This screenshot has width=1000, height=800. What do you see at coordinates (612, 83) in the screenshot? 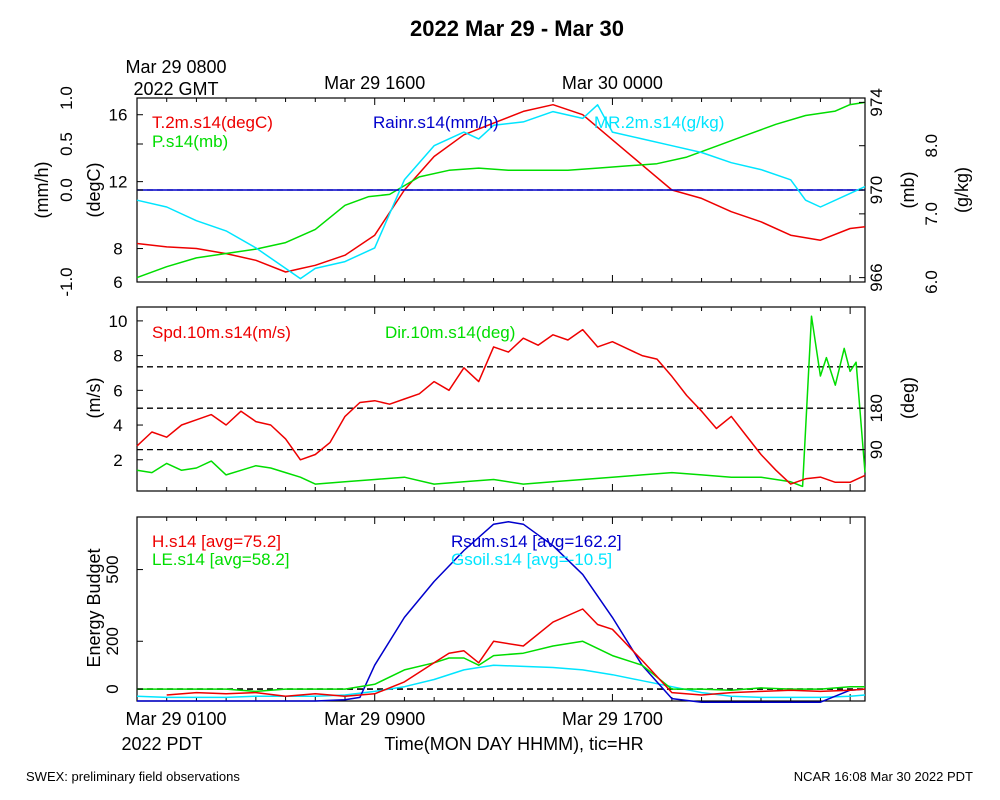
I see `top-axis-tick-label: Mar 30 0000` at bounding box center [612, 83].